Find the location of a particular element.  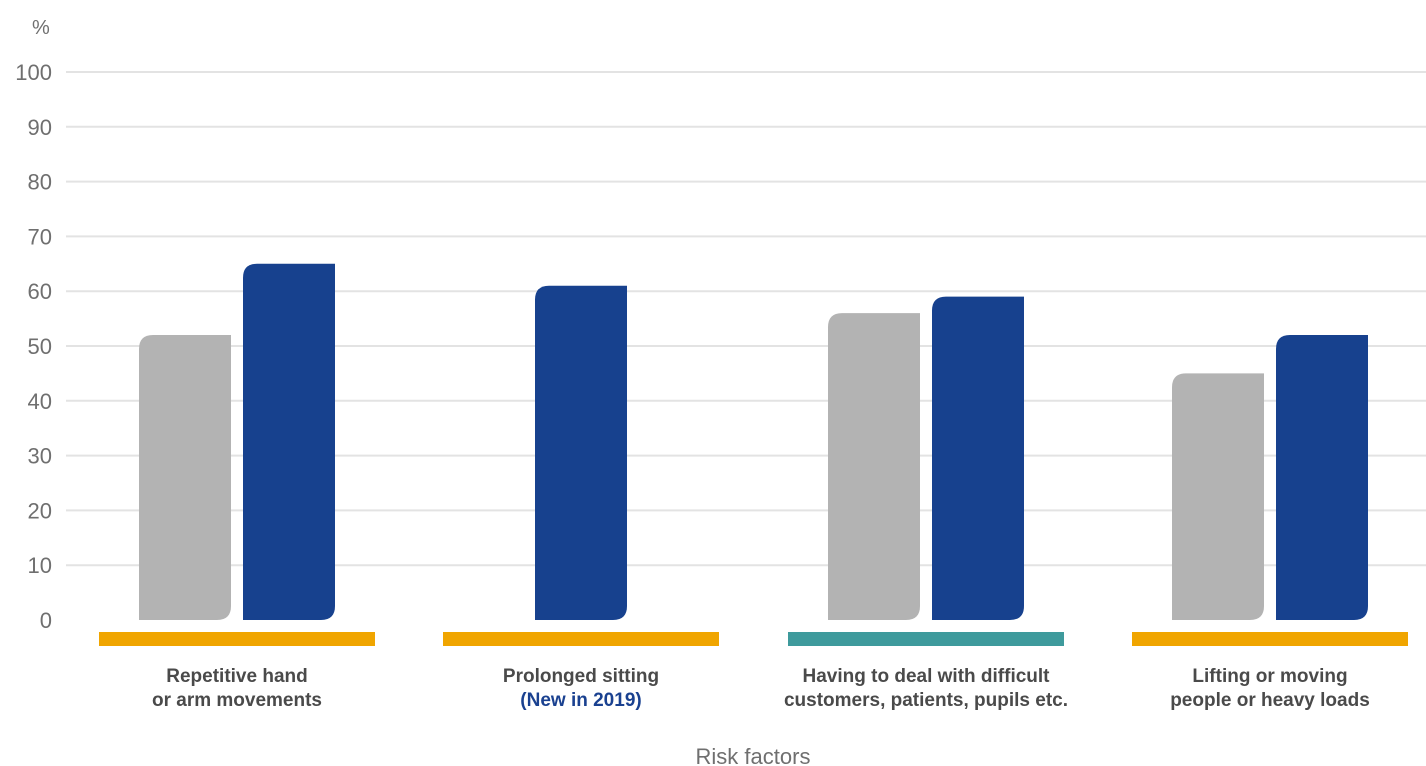

category-label: customers, patients, pupils etc. is located at coordinates (926, 700).